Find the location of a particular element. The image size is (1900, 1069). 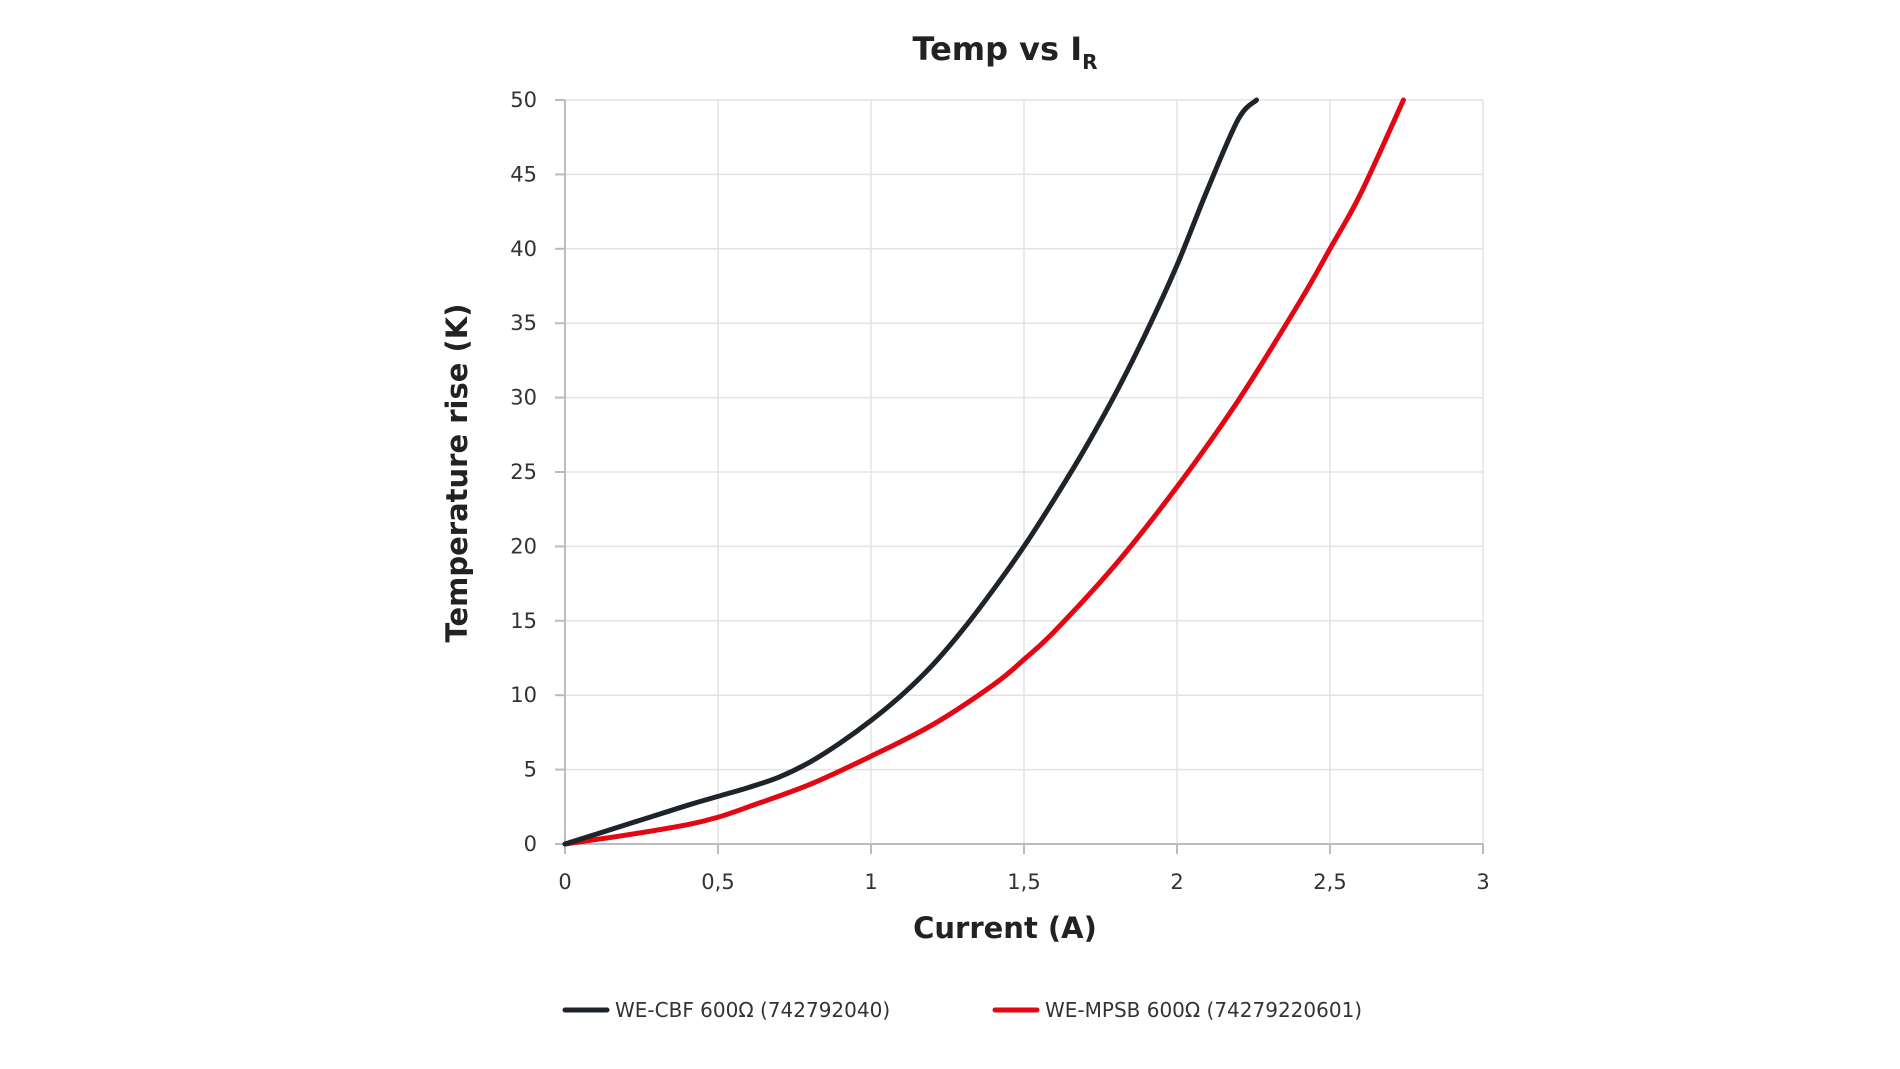

y-tick-label: 45 is located at coordinates (523, 174).